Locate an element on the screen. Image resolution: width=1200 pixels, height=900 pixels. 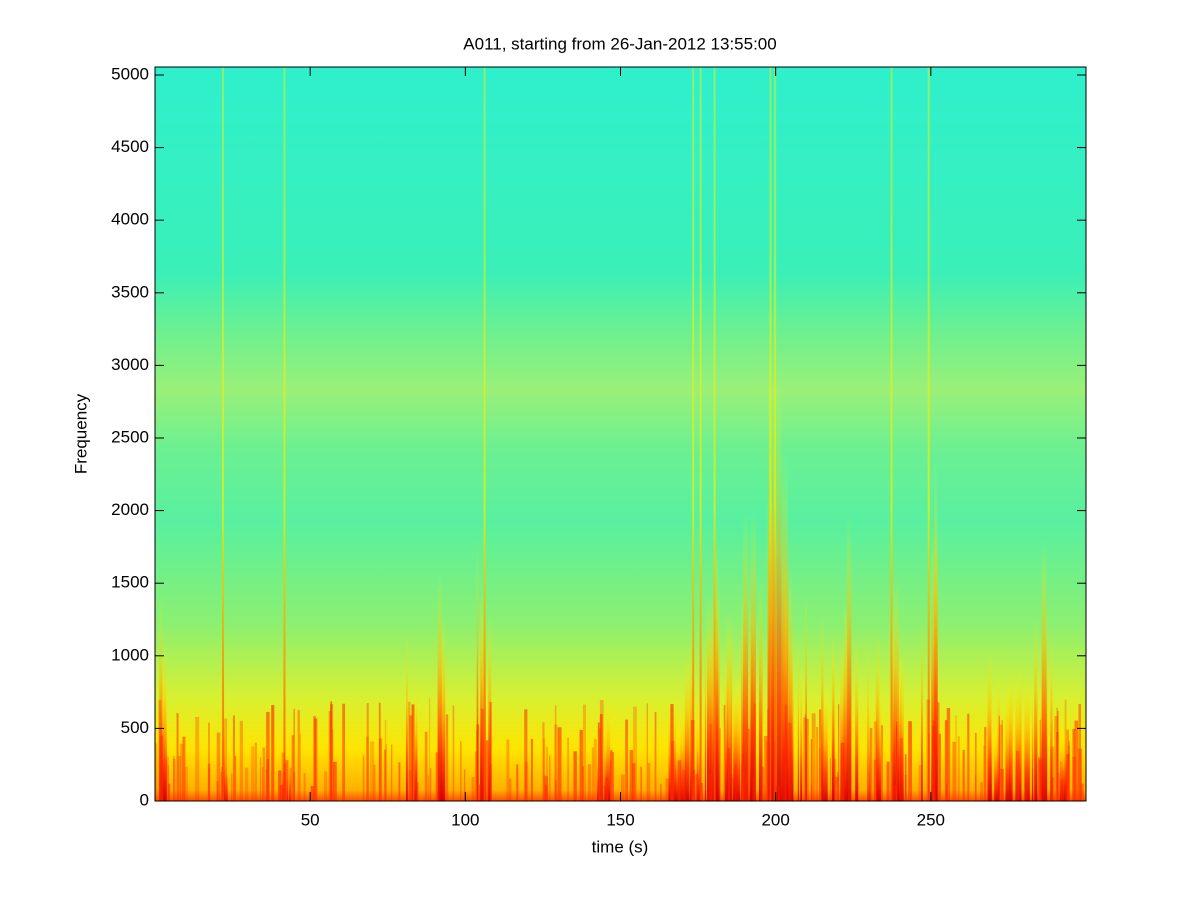
chart-title: A011, starting from 26-Jan-2012 13:55:00 is located at coordinates (619, 43).